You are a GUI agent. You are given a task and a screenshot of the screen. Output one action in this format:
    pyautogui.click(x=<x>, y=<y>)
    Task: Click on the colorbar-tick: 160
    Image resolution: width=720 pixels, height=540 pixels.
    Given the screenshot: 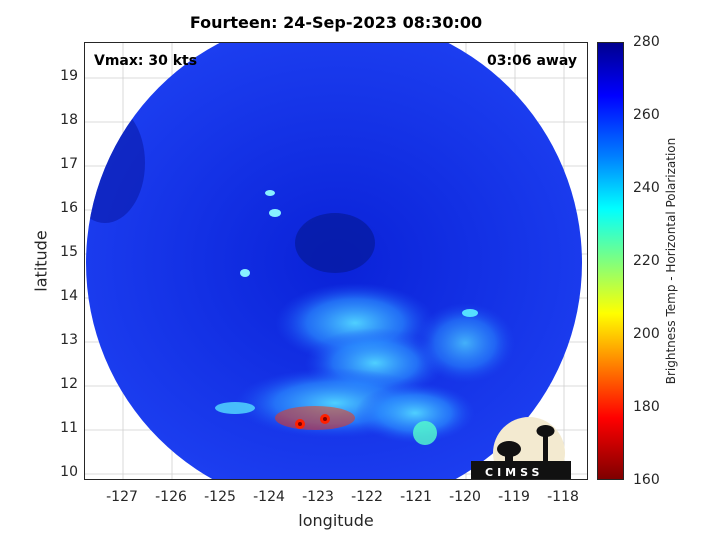 What is the action you would take?
    pyautogui.click(x=646, y=480)
    